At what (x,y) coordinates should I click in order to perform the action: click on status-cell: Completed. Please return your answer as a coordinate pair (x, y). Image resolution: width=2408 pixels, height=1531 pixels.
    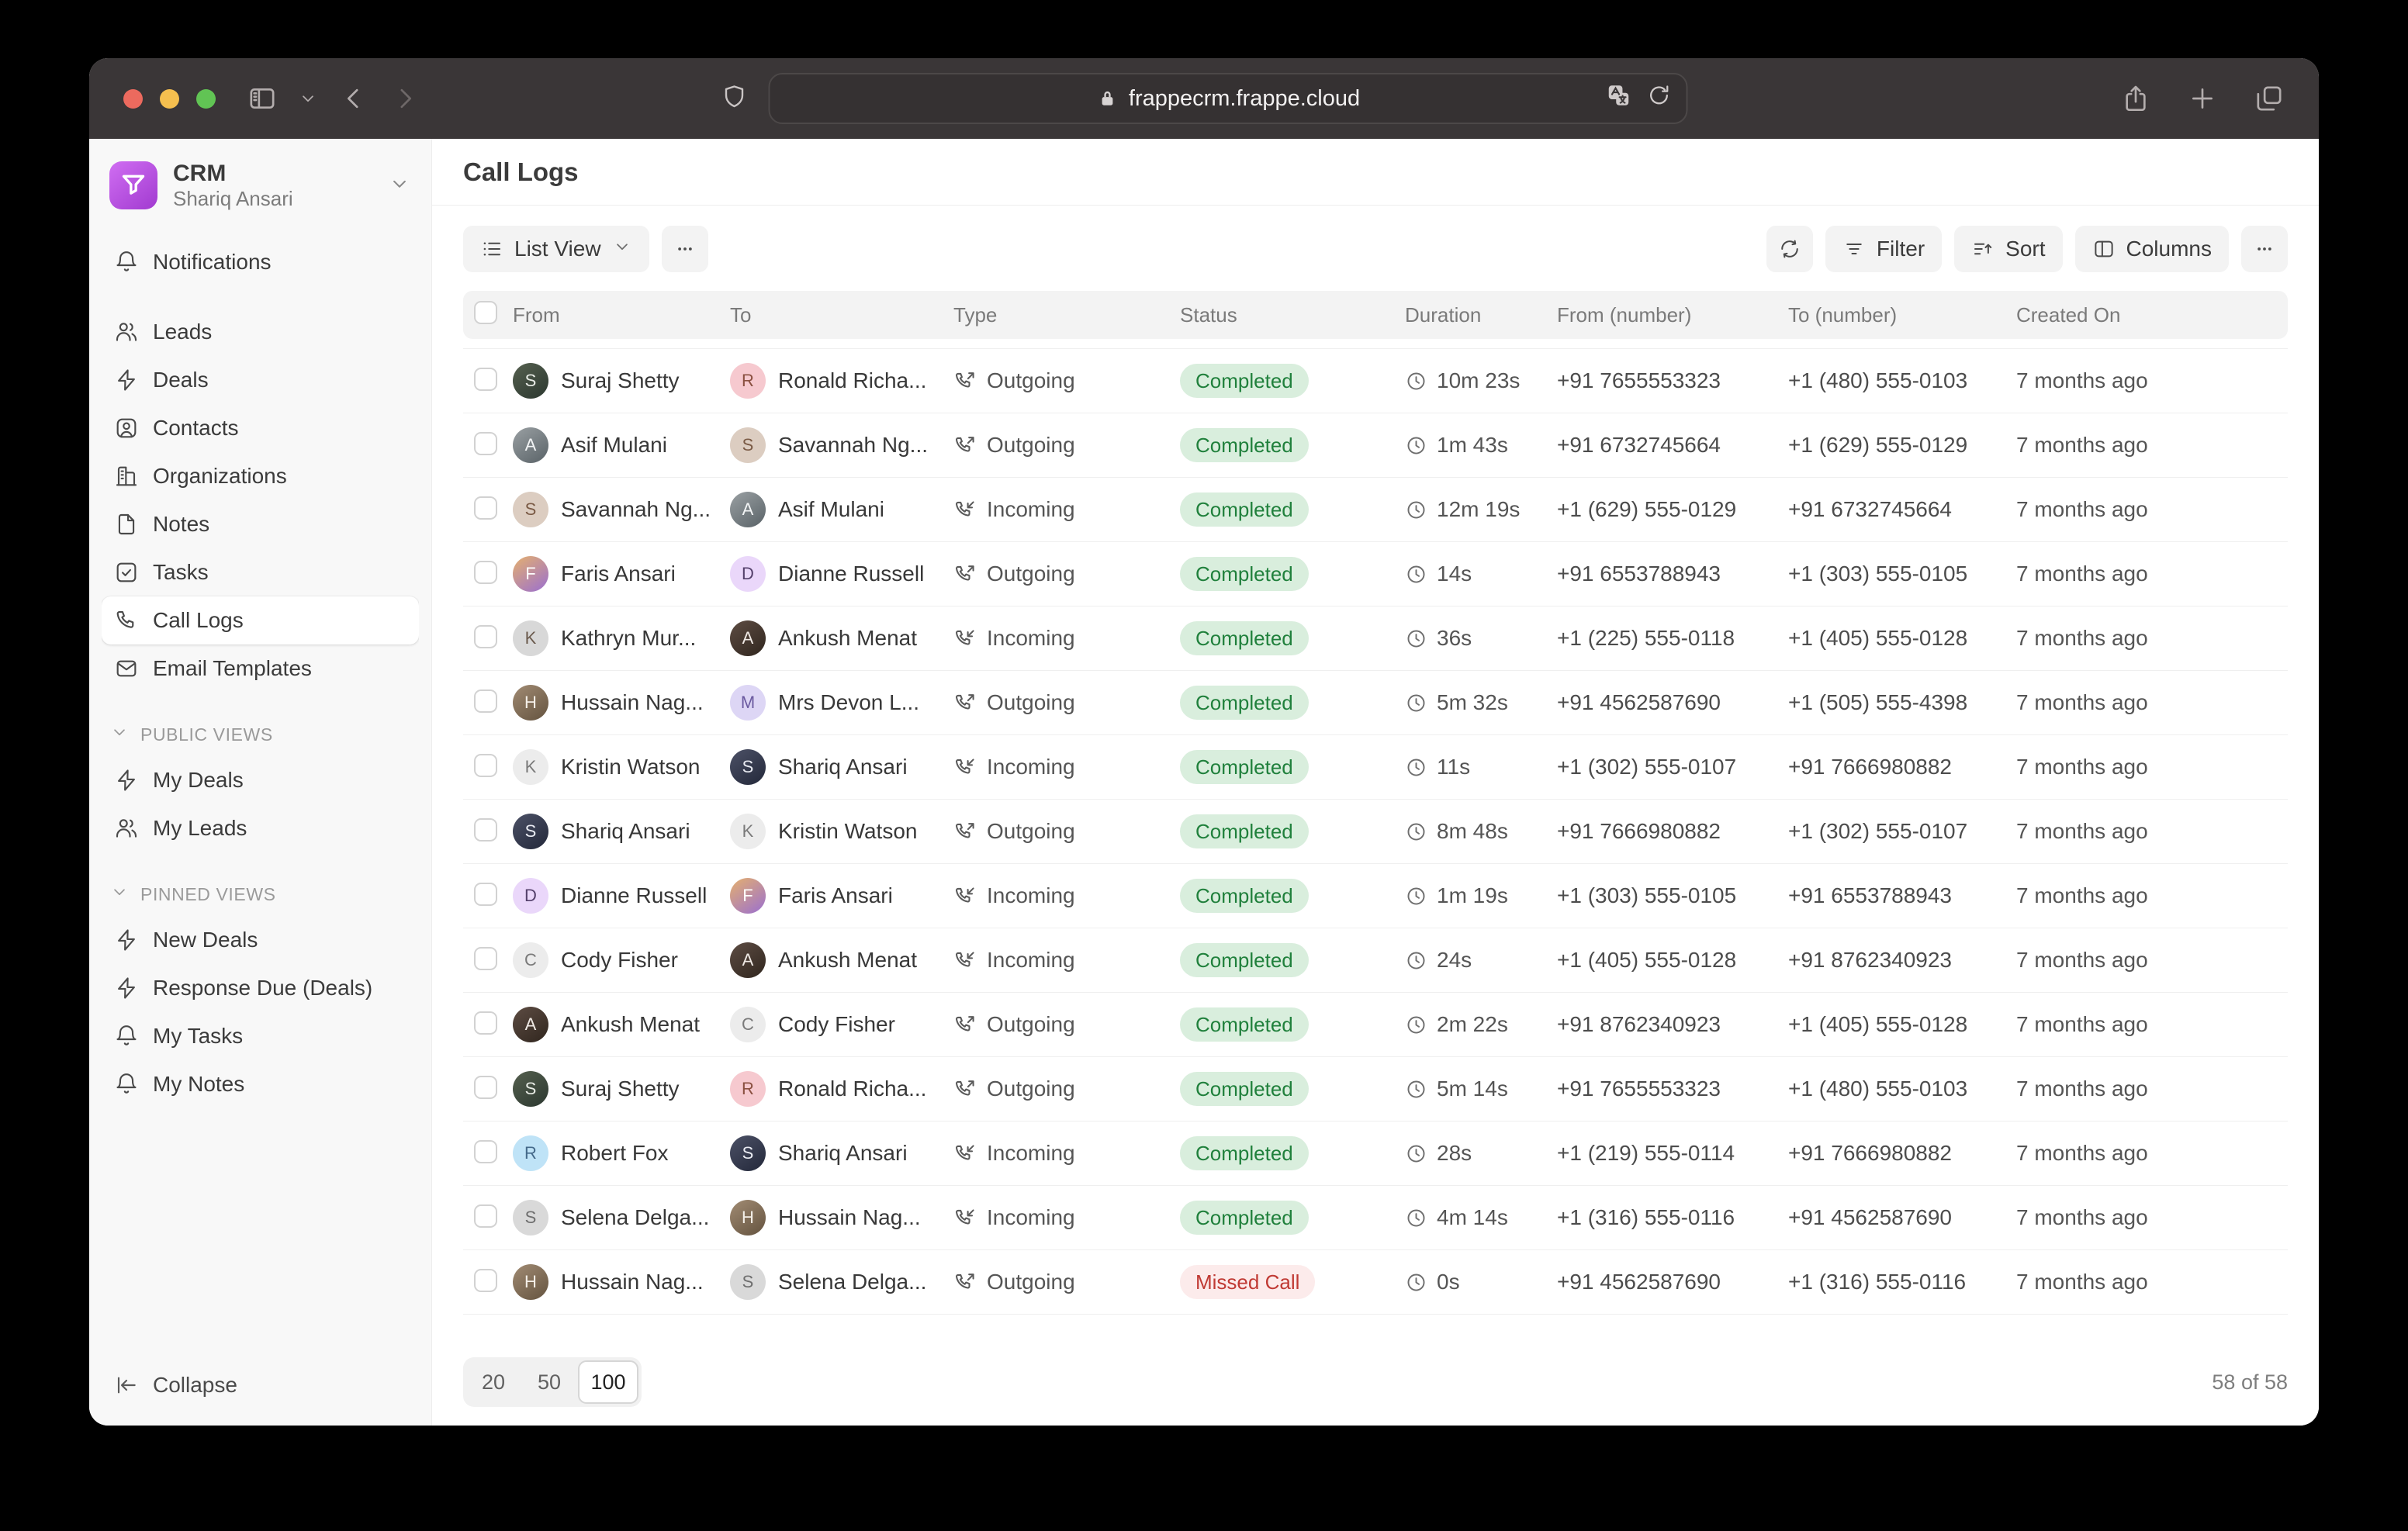
    Looking at the image, I should click on (1292, 1024).